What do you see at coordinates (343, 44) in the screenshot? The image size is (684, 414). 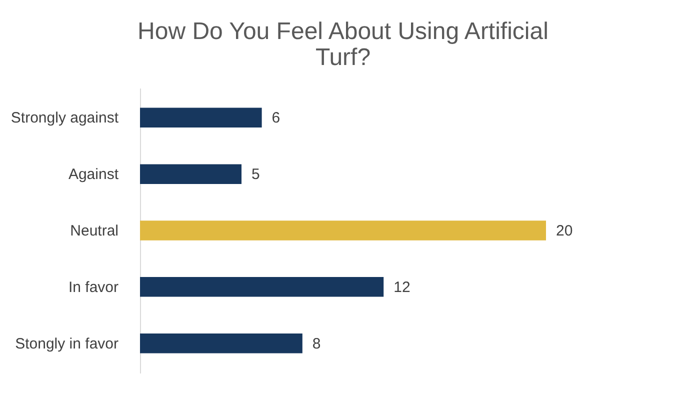 I see `chart-title: How Do You Feel About Using Artificial Turf?` at bounding box center [343, 44].